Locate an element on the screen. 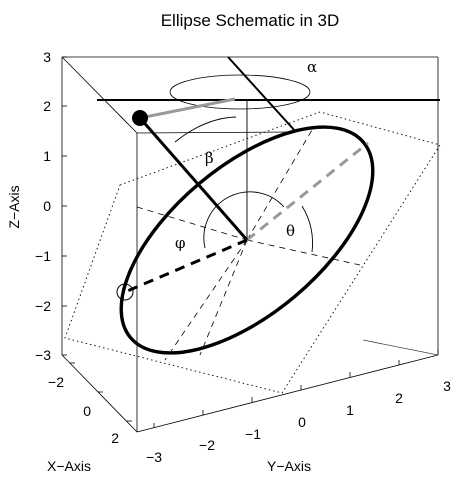 Image resolution: width=461 pixels, height=485 pixels. z-tick-label: −3 is located at coordinates (43, 355).